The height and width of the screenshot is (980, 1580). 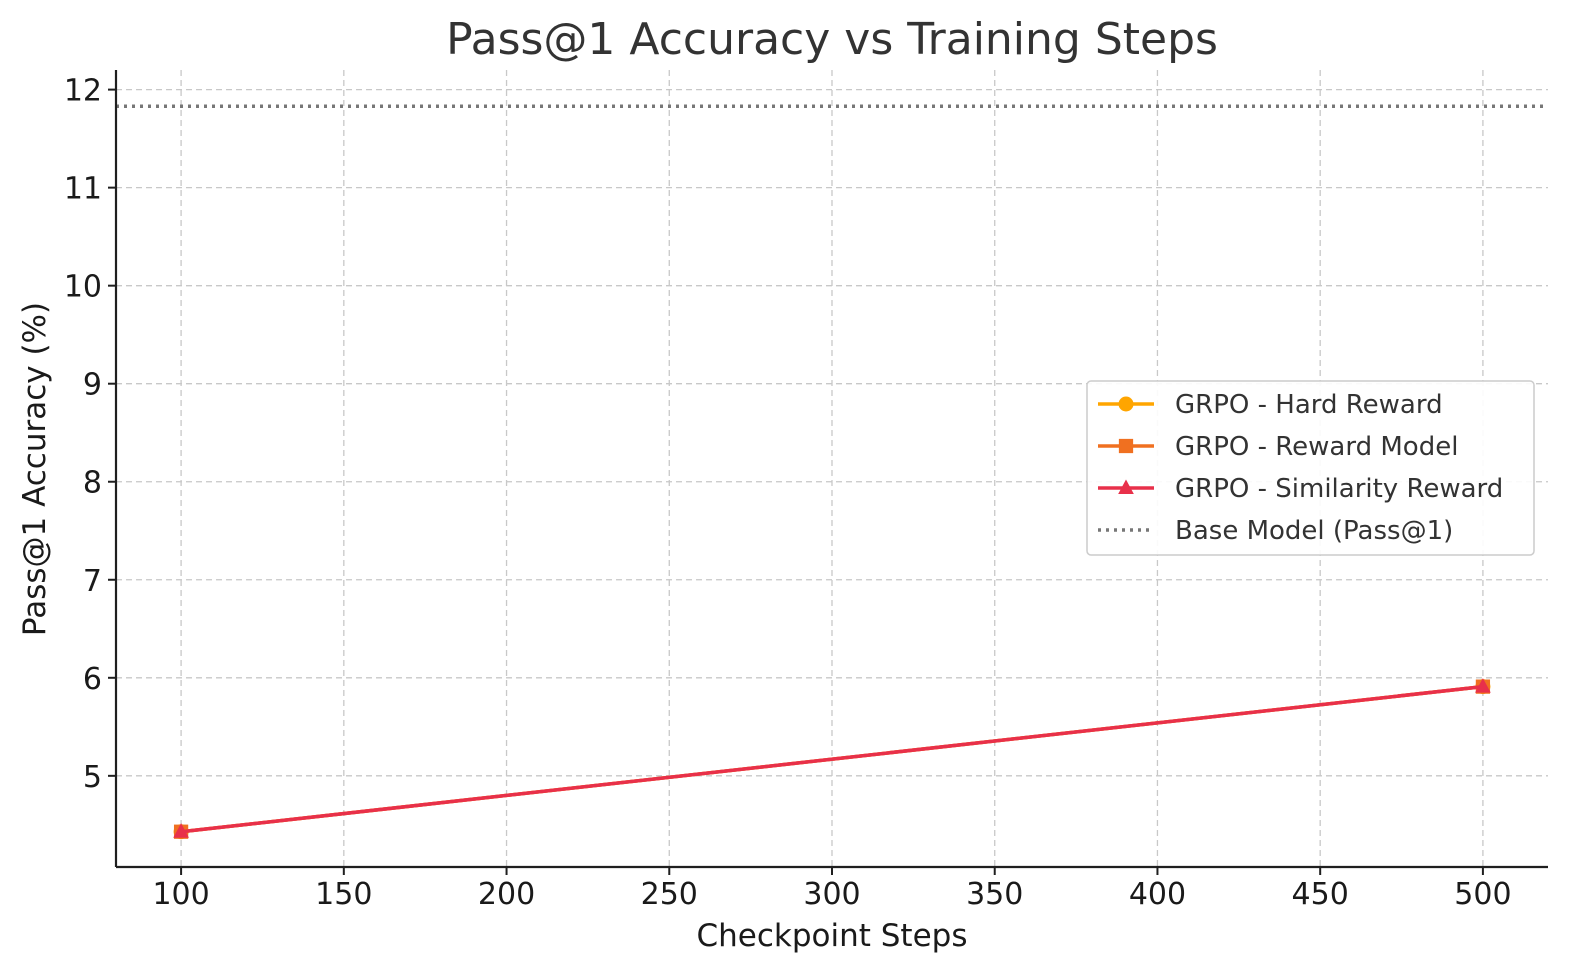 I want to click on y-tick-label: 9, so click(x=92, y=385).